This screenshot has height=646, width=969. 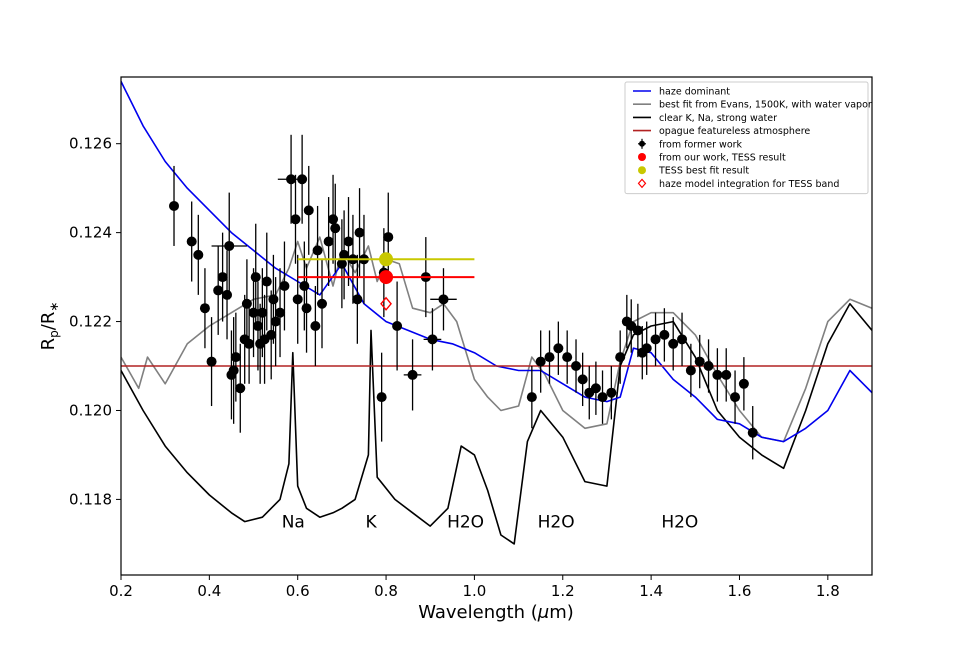 What do you see at coordinates (49, 326) in the screenshot?
I see `y-axis-title: Rp/R∗` at bounding box center [49, 326].